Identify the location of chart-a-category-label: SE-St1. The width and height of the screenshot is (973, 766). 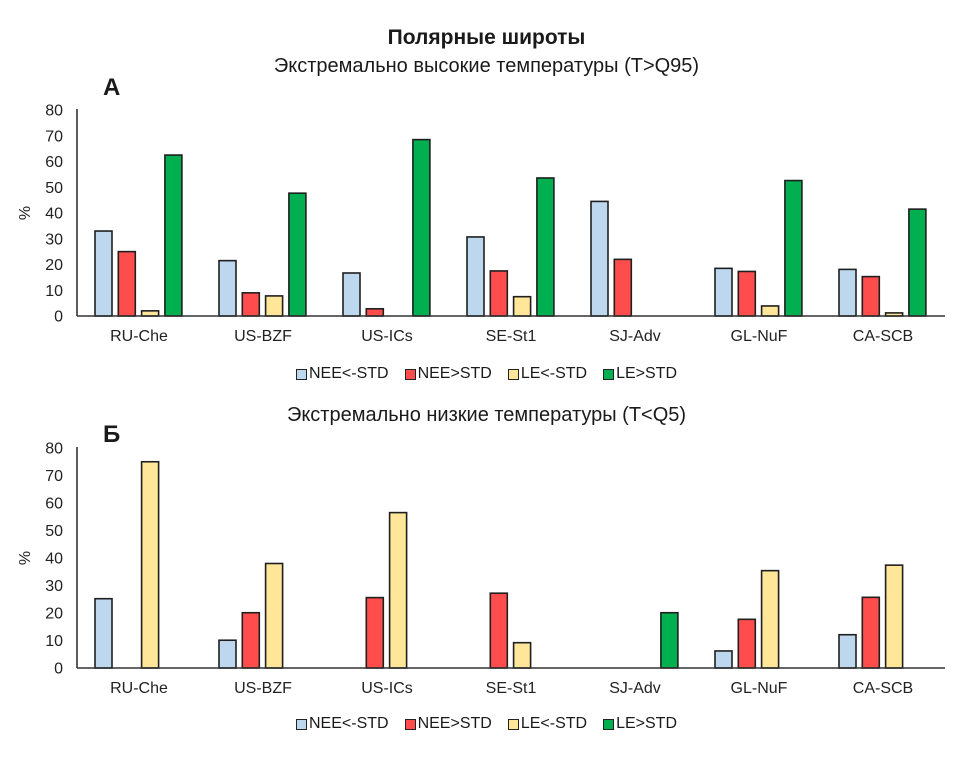
(511, 336).